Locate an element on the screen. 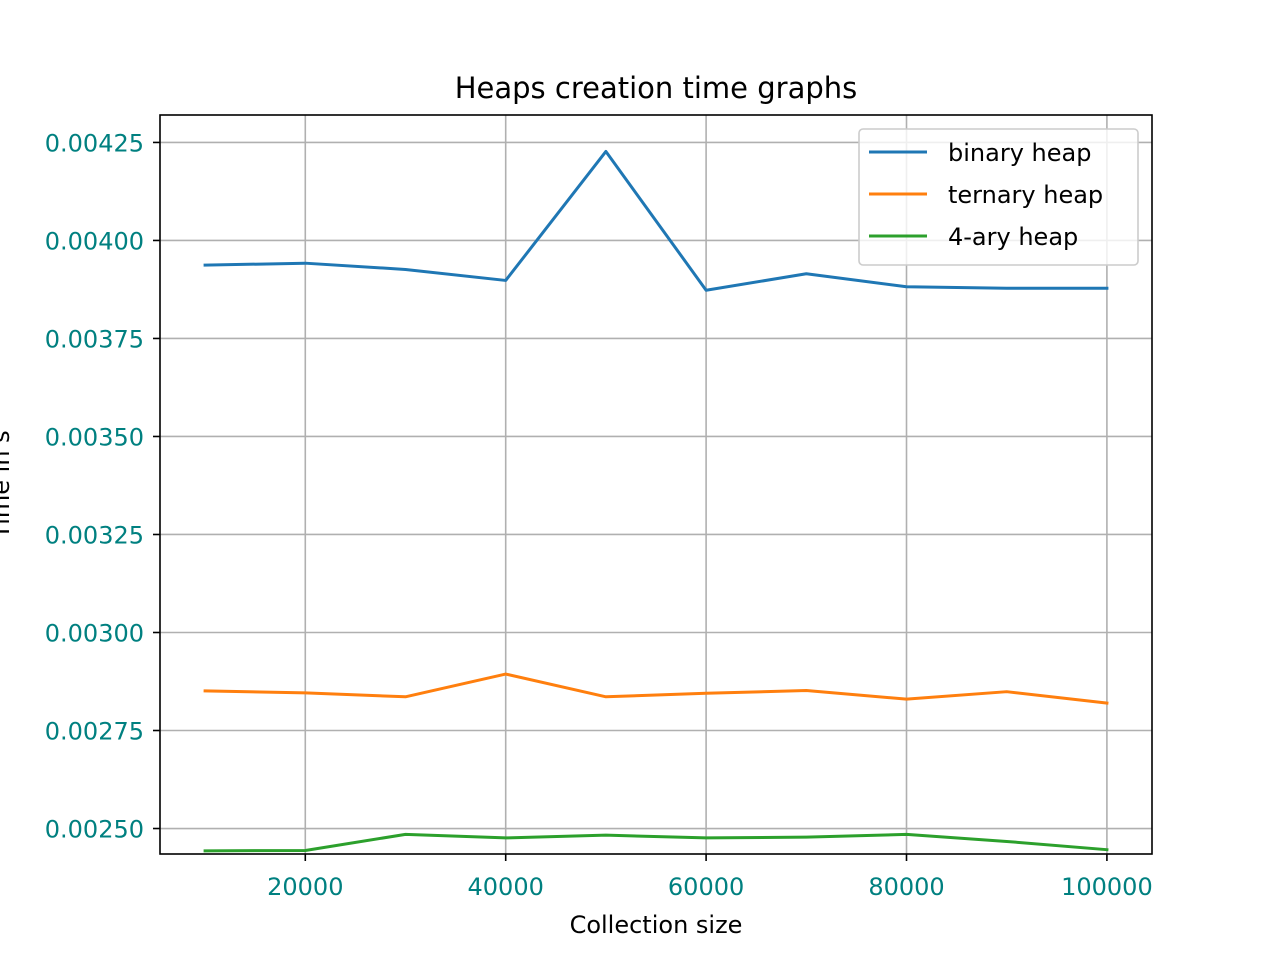  x-tick-label: 40000 is located at coordinates (506, 887).